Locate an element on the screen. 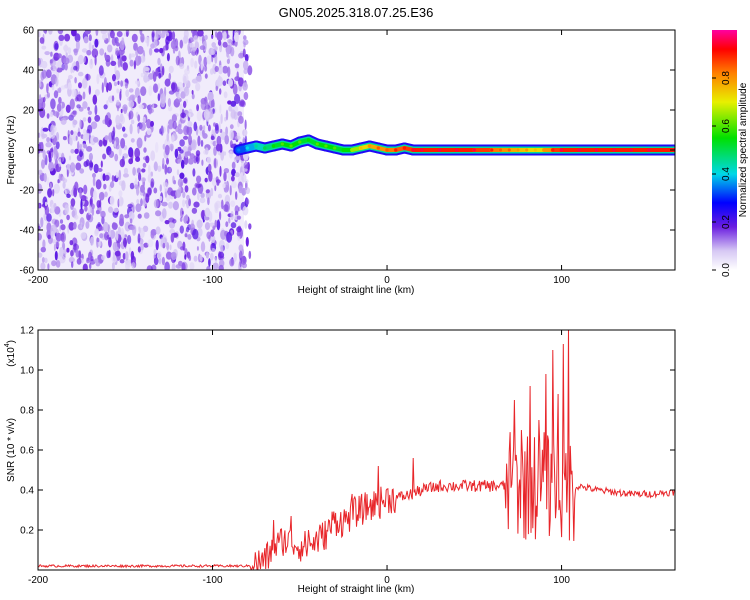  snr-scale-exponent: 4 is located at coordinates (7, 345).